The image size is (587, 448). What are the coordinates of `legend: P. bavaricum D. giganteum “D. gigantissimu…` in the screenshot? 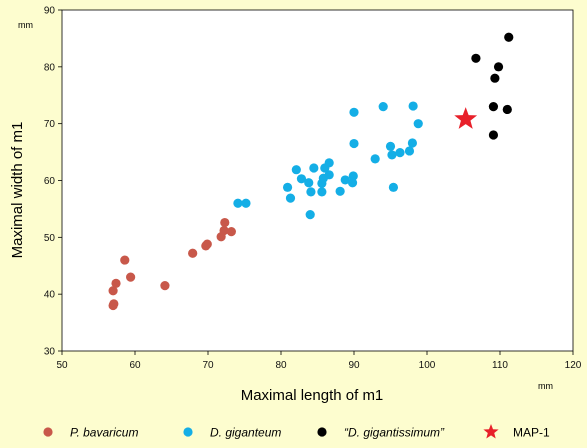 It's located at (296, 432).